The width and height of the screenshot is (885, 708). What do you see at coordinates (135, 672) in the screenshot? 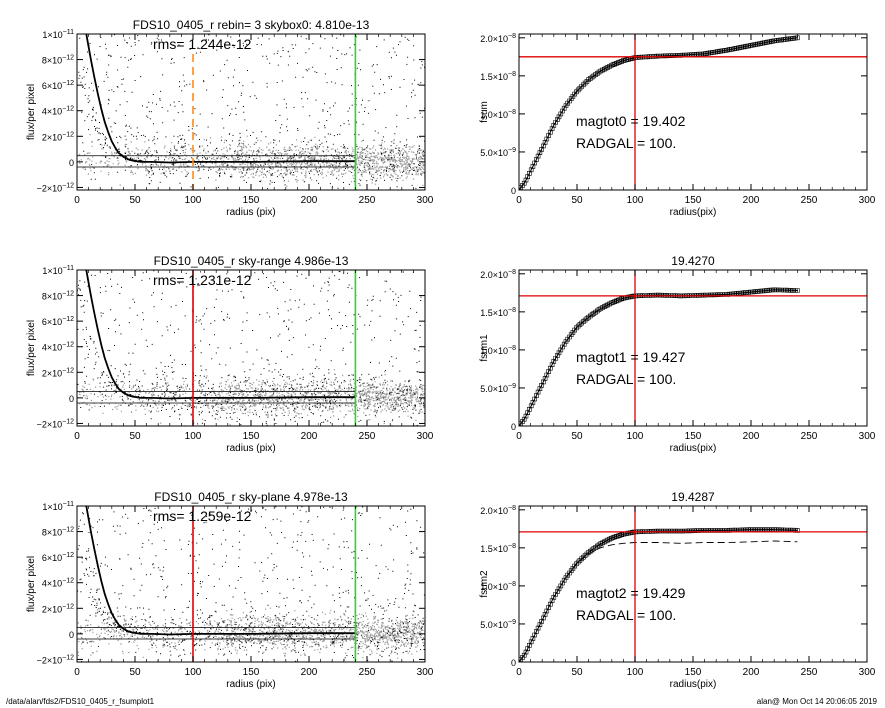
I see `flux3-xtick-label-1: 50` at bounding box center [135, 672].